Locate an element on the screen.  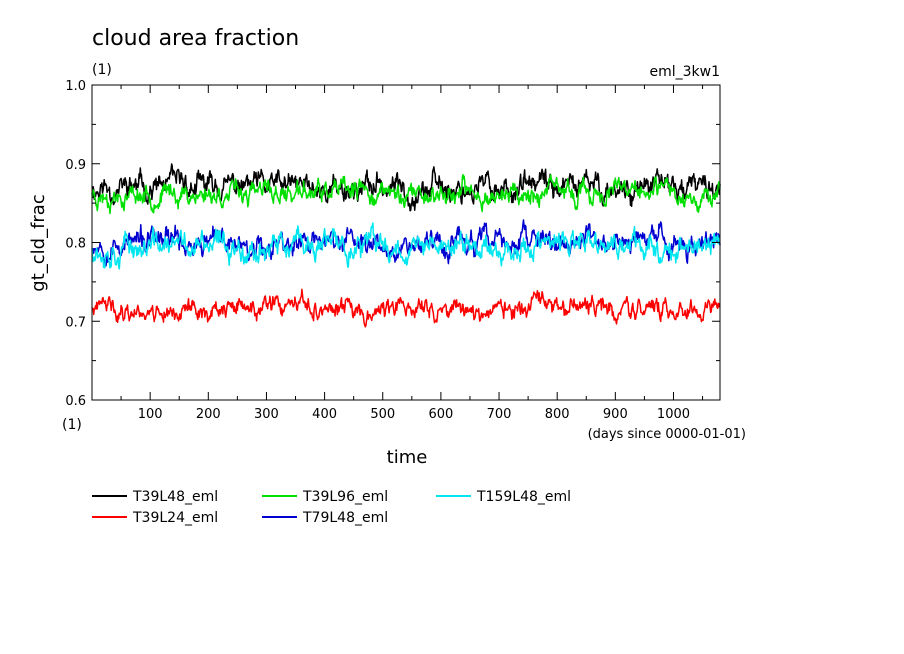
y-tick-label: 1.0 is located at coordinates (75, 86).